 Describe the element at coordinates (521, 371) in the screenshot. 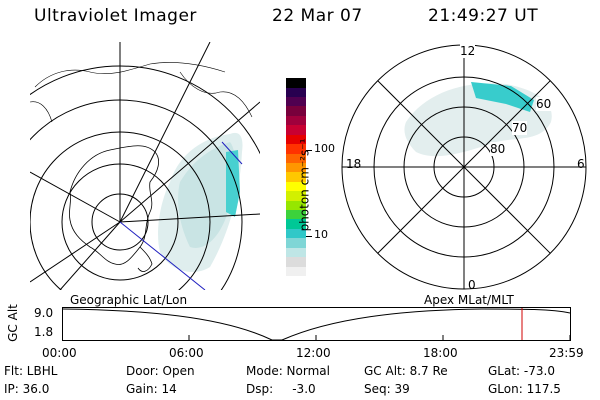

I see `glat-label: GLat: -73.0` at that location.